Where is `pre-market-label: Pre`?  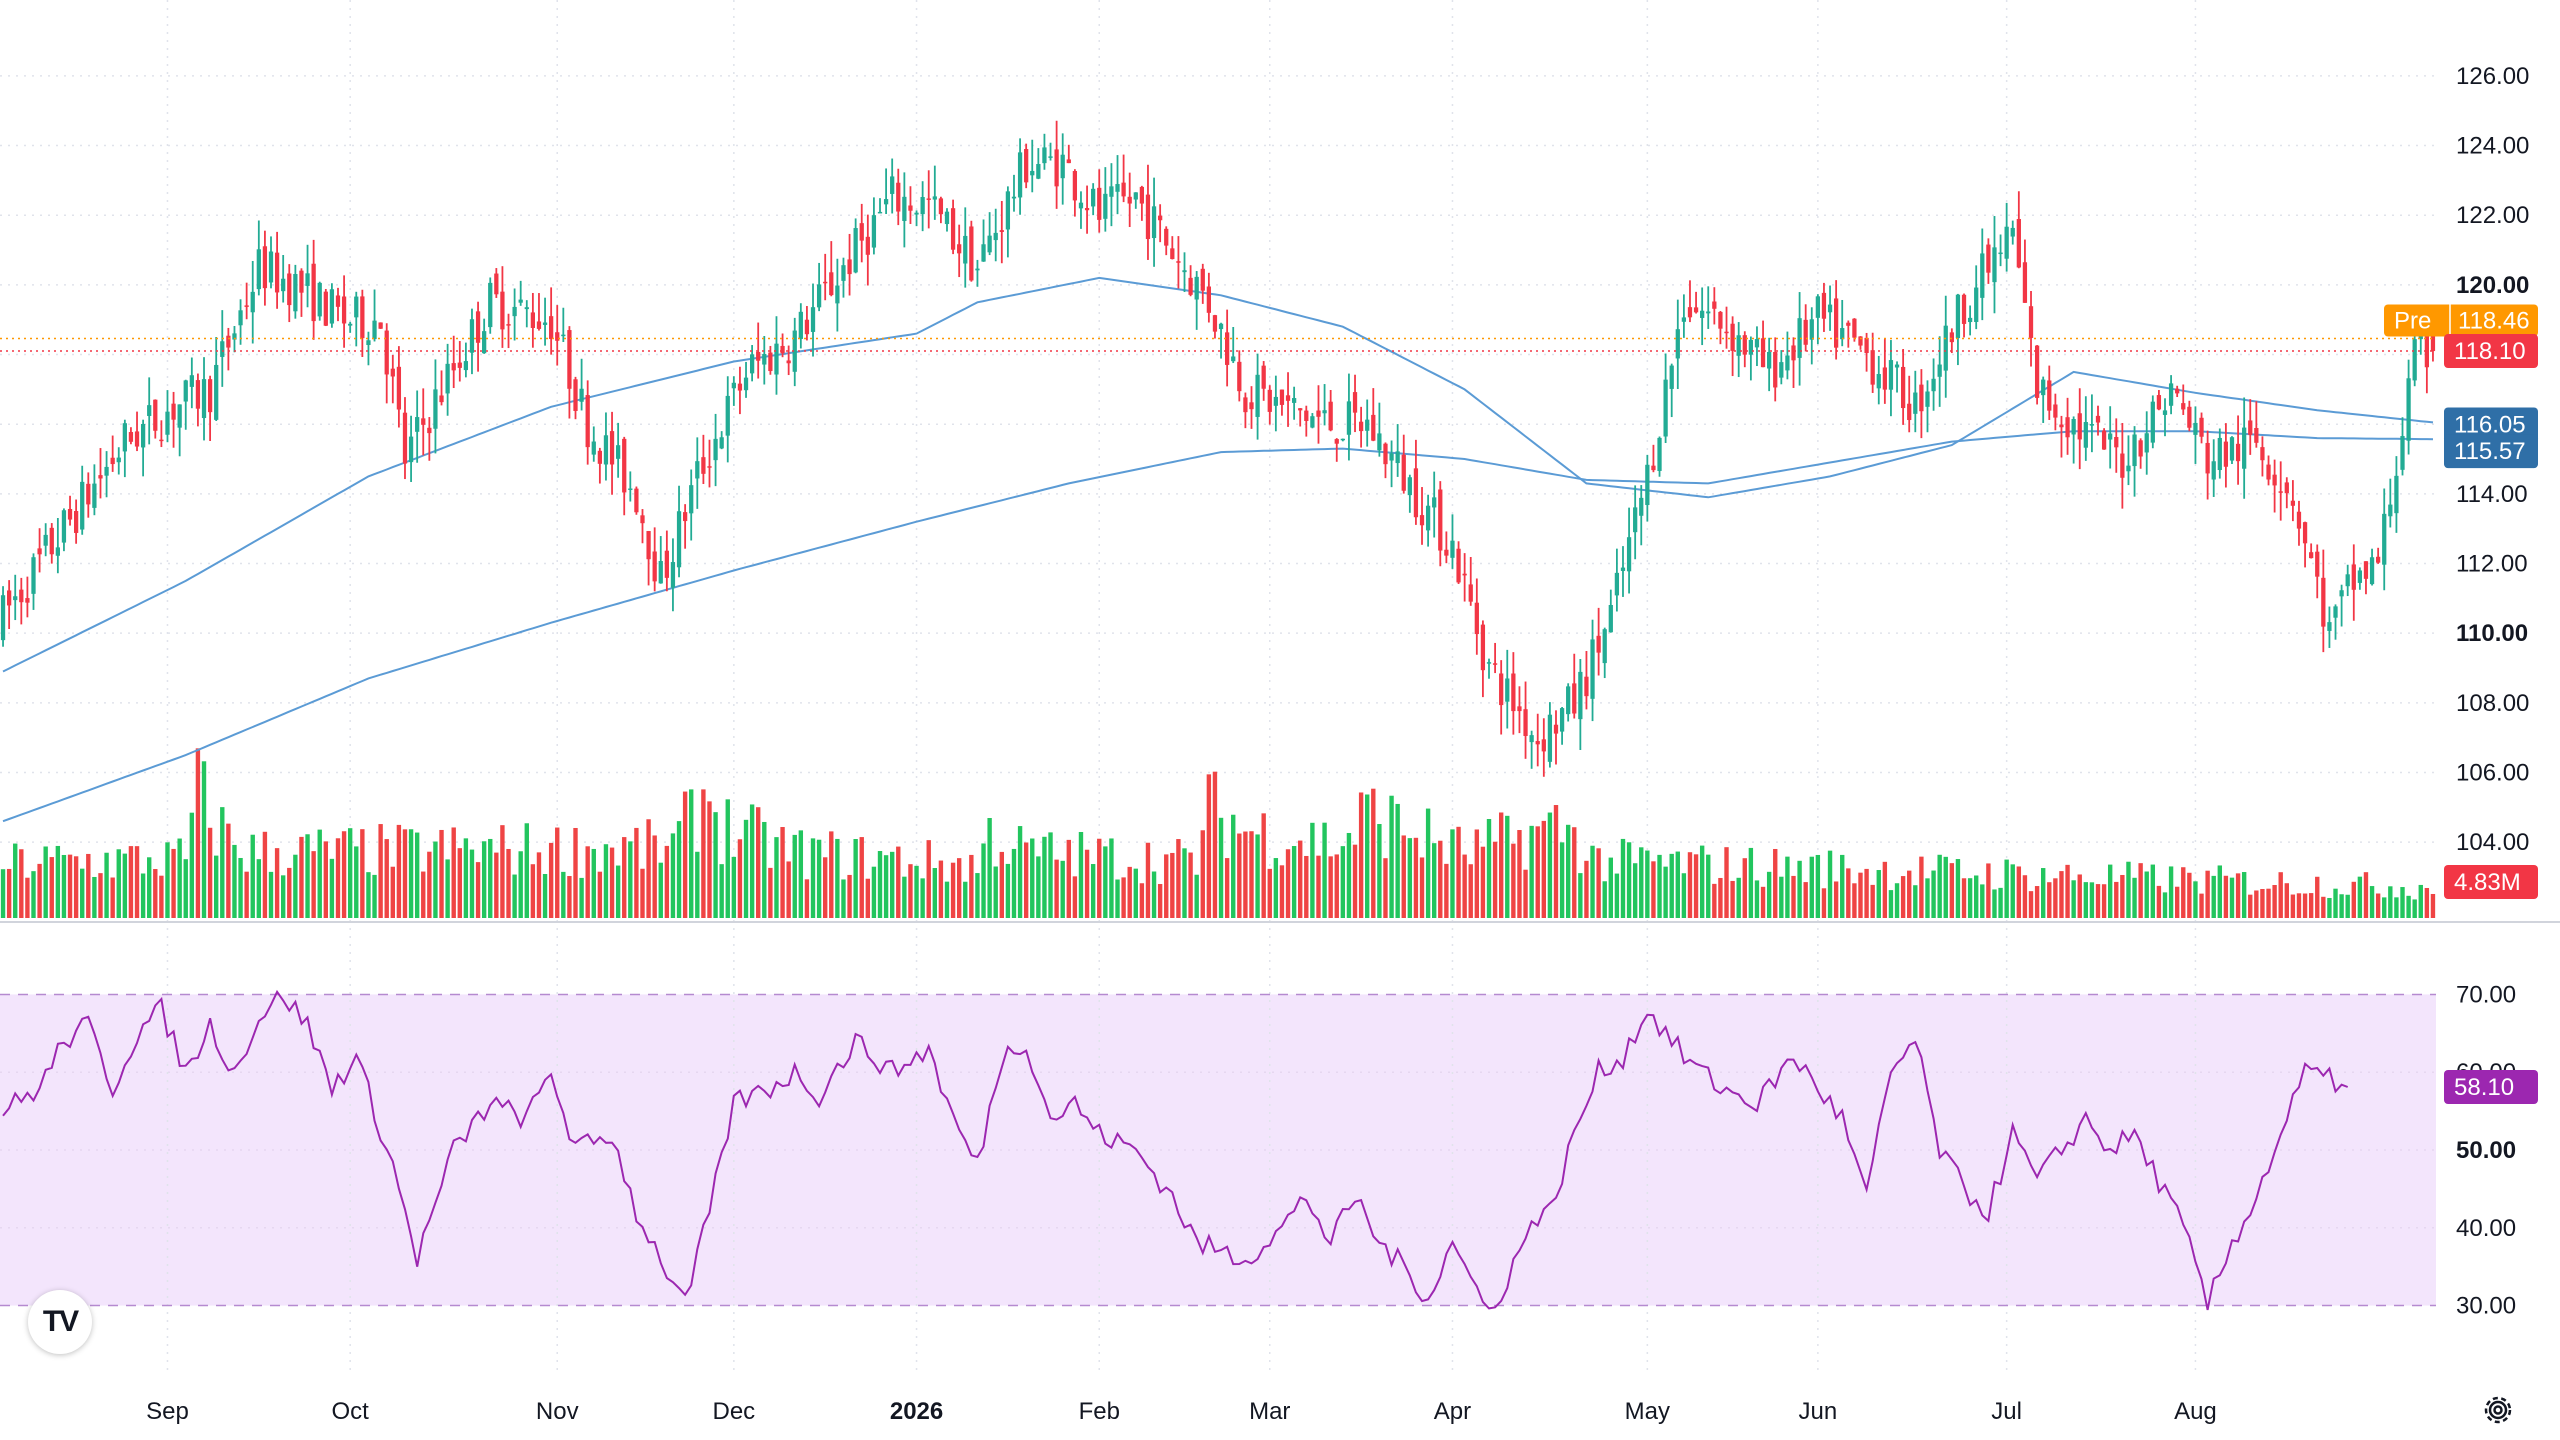
pre-market-label: Pre is located at coordinates (2412, 321).